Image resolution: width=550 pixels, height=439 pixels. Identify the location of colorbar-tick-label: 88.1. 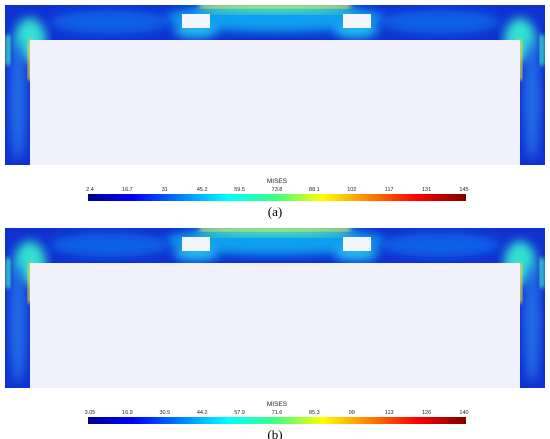
(314, 190).